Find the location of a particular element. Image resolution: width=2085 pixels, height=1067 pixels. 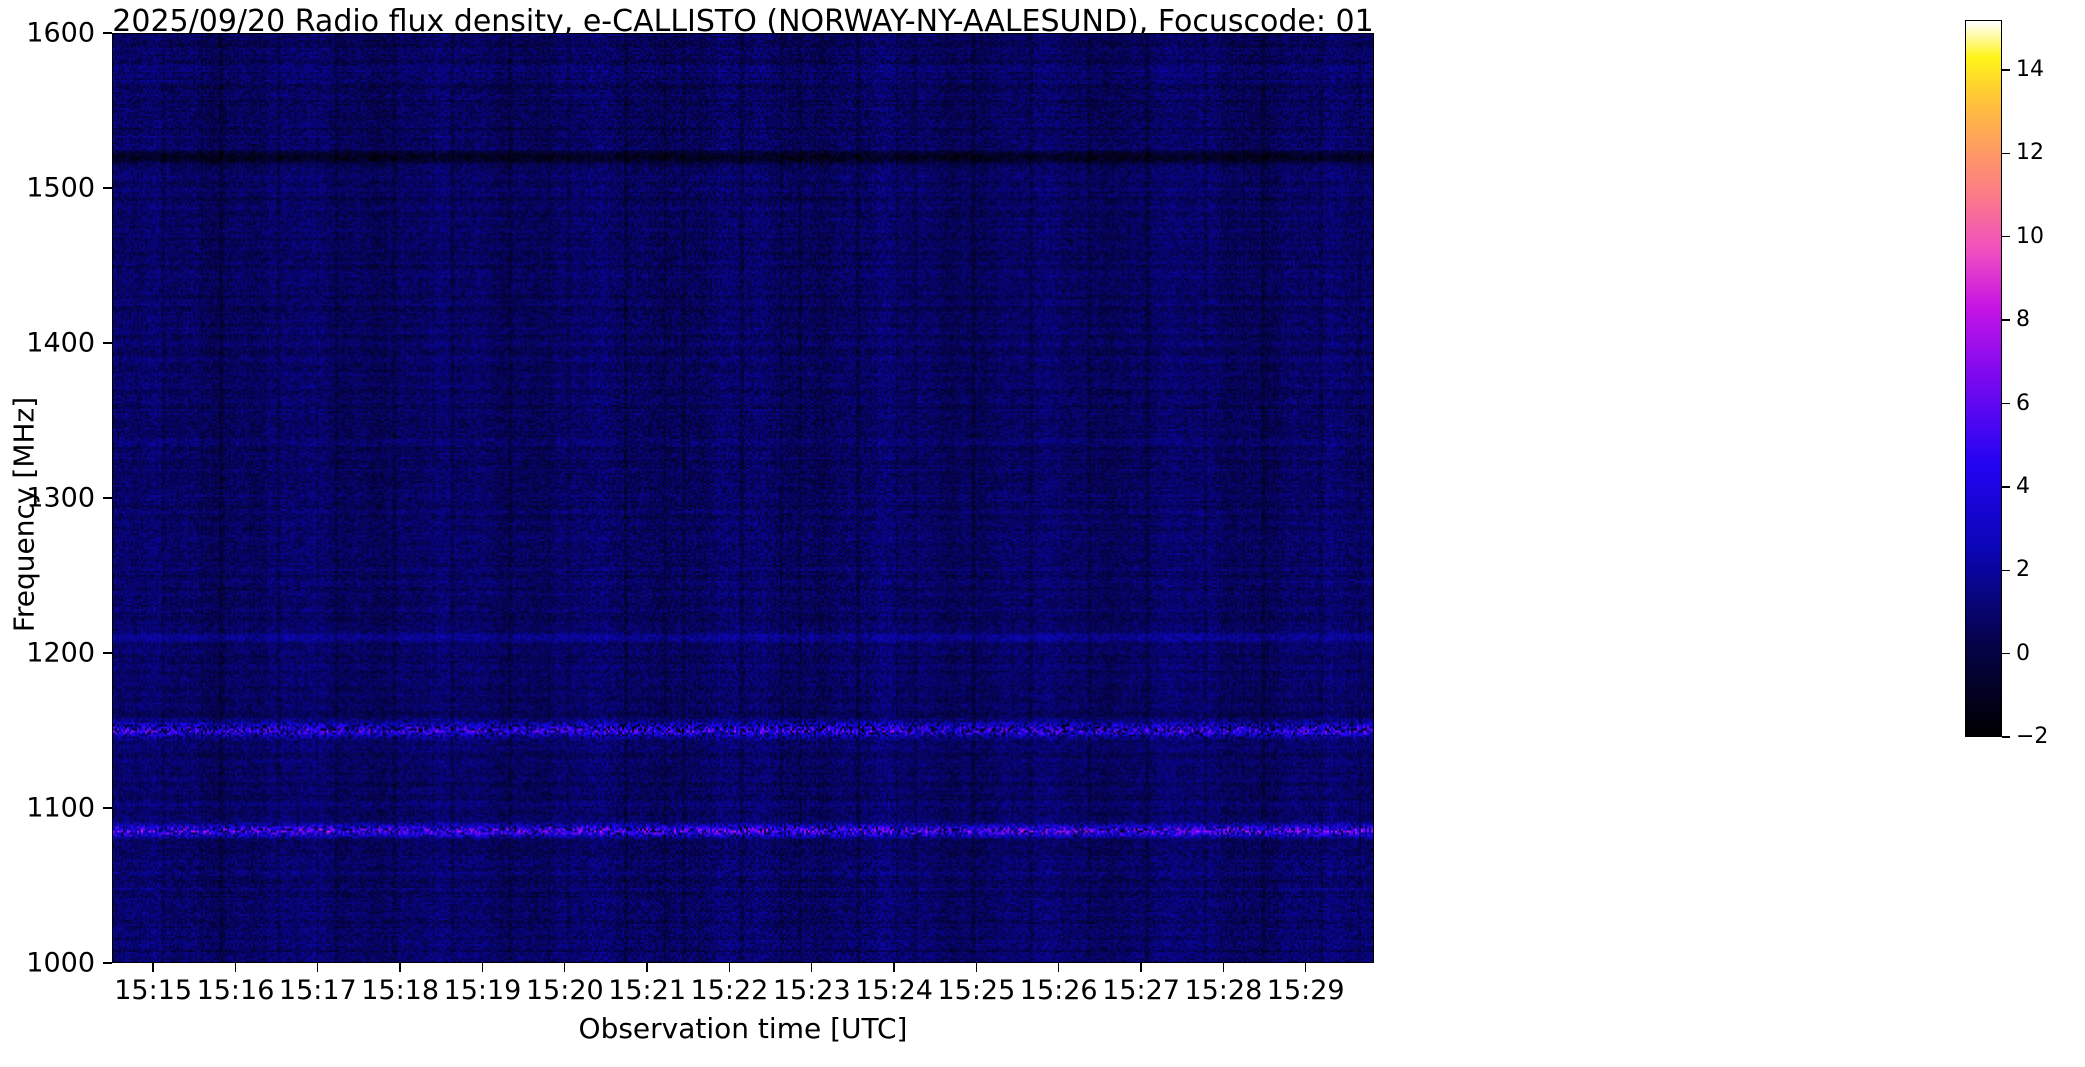

x-tick-label: 15:28 is located at coordinates (1223, 990).